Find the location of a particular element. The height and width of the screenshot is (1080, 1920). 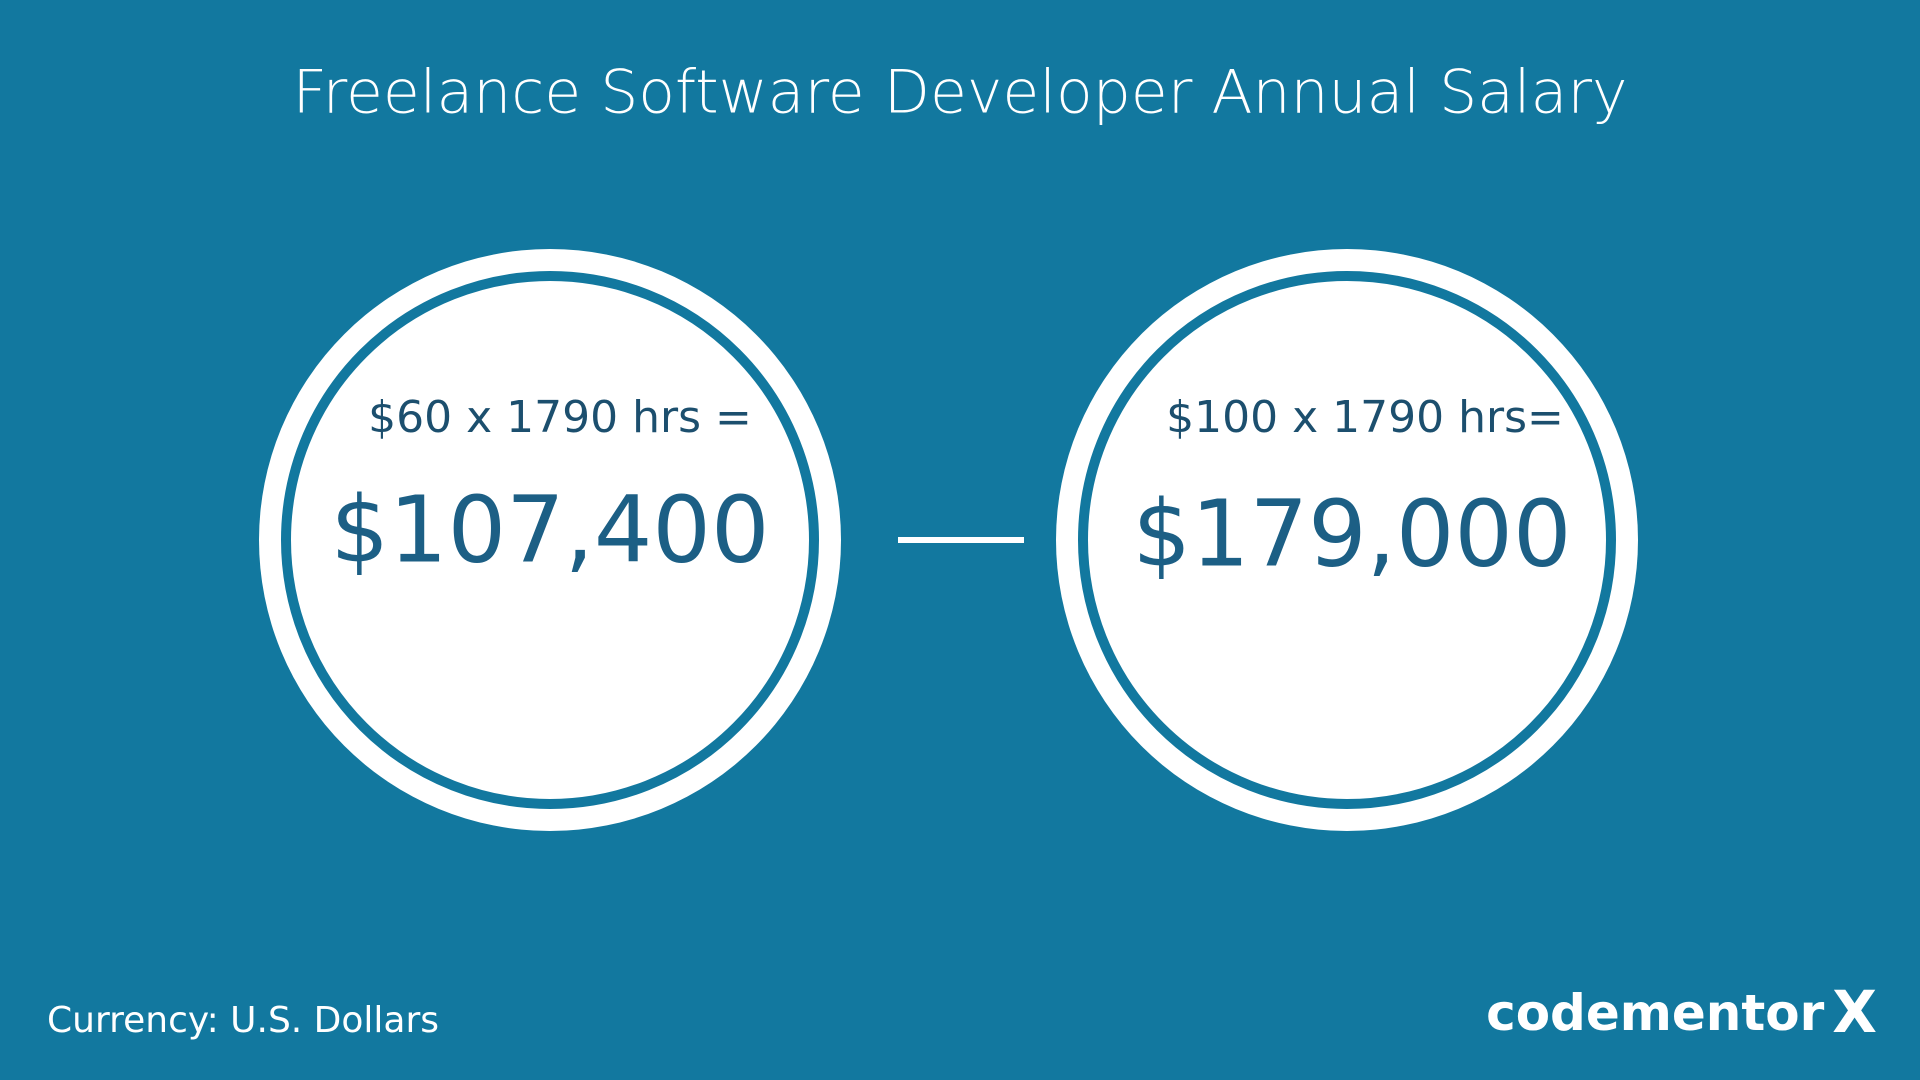

logo-mark: X is located at coordinates (1854, 1012).